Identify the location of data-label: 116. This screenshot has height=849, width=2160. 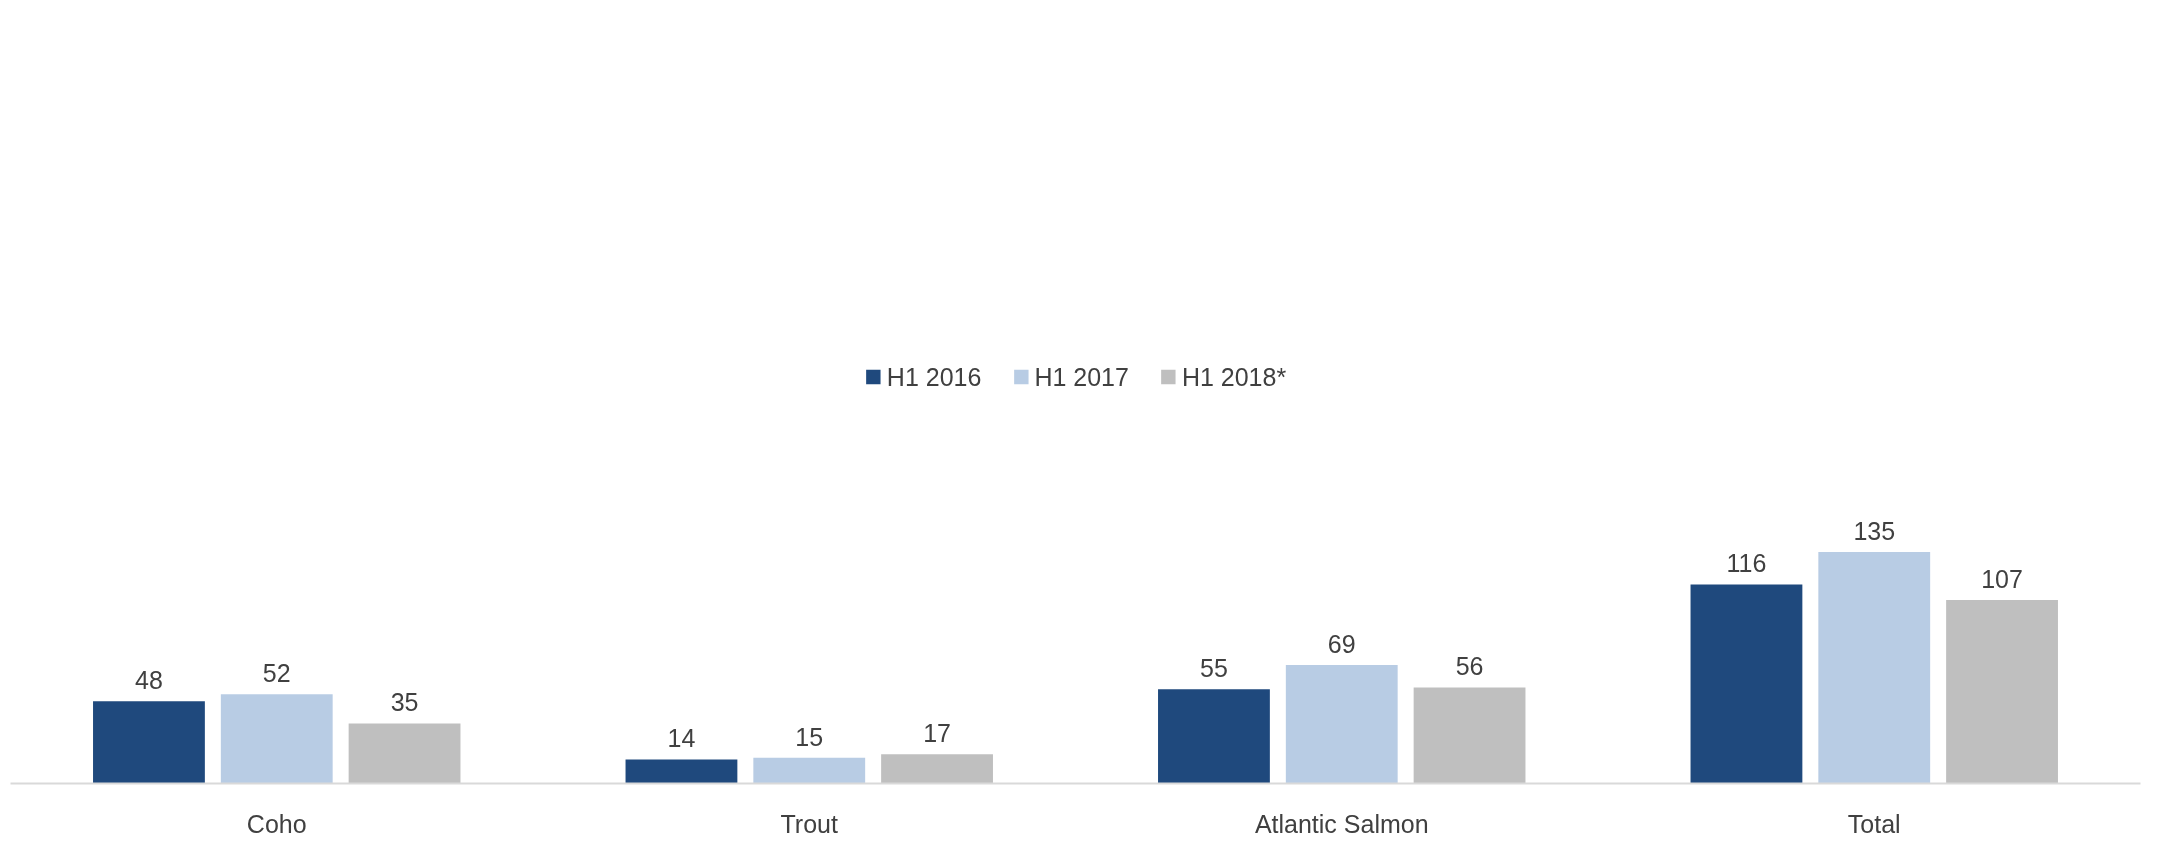
(1746, 563).